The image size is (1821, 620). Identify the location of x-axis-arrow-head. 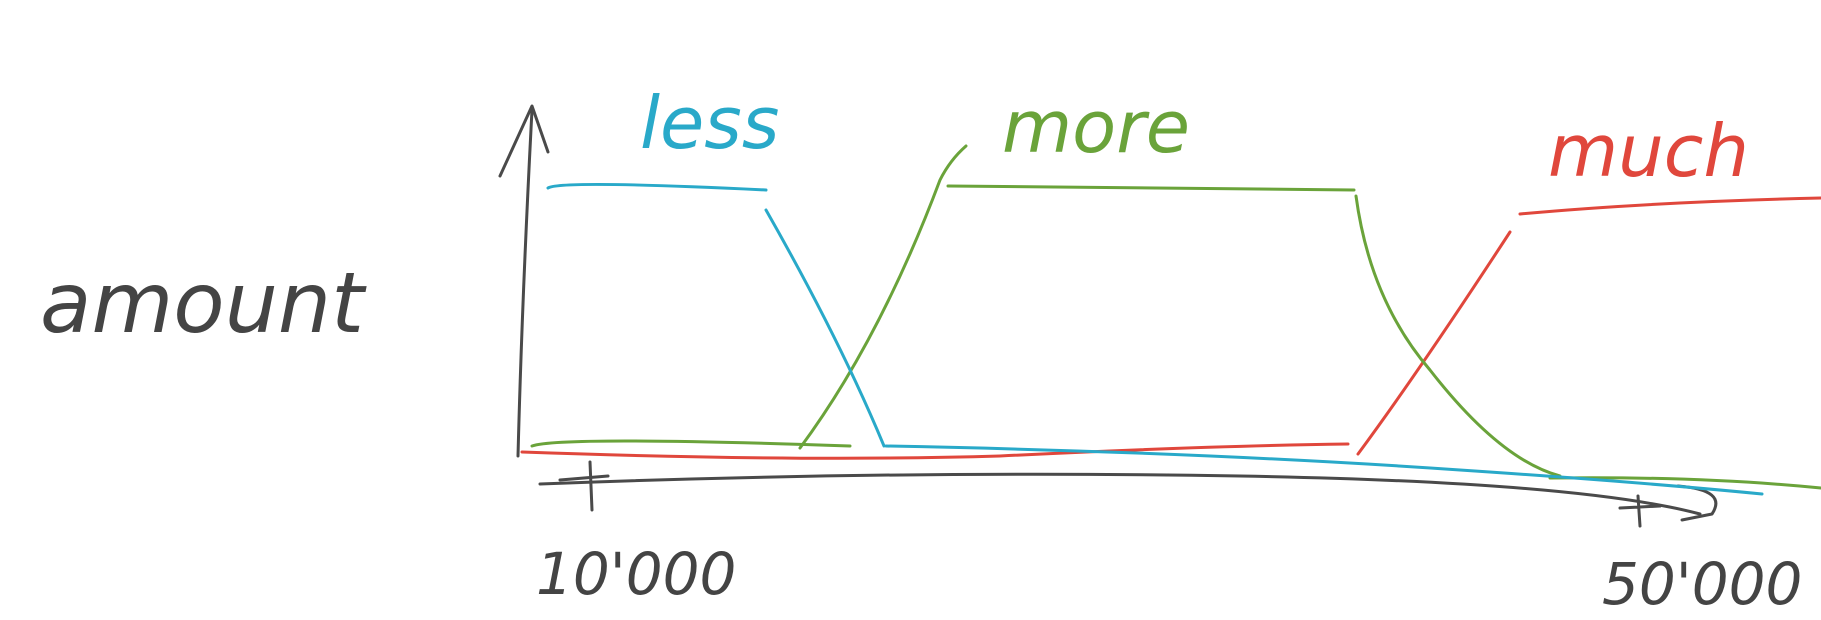
(1697, 503).